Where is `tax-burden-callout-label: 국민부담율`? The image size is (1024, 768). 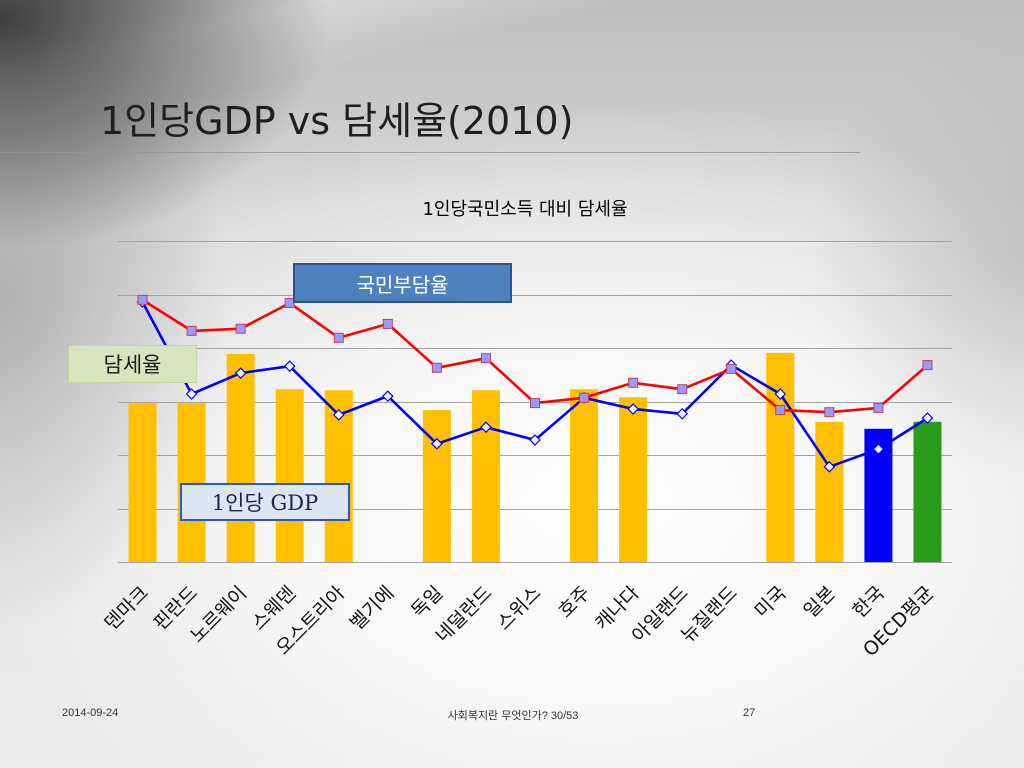 tax-burden-callout-label: 국민부담율 is located at coordinates (402, 284).